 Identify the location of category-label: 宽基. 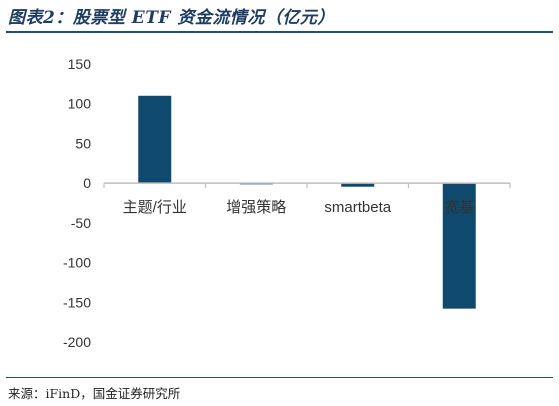
(459, 207).